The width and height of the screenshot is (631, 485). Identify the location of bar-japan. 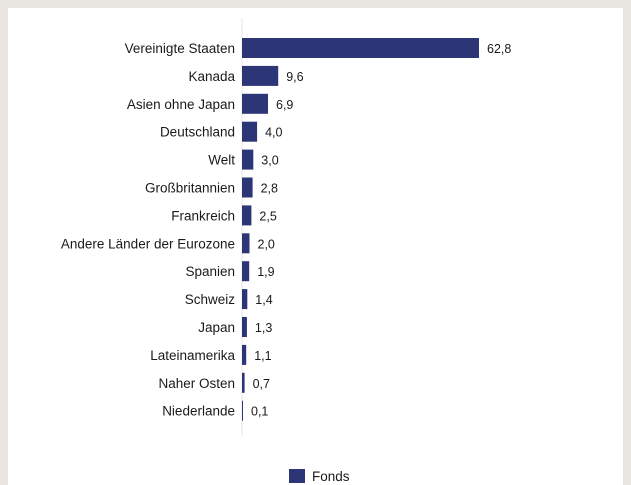
(244, 327).